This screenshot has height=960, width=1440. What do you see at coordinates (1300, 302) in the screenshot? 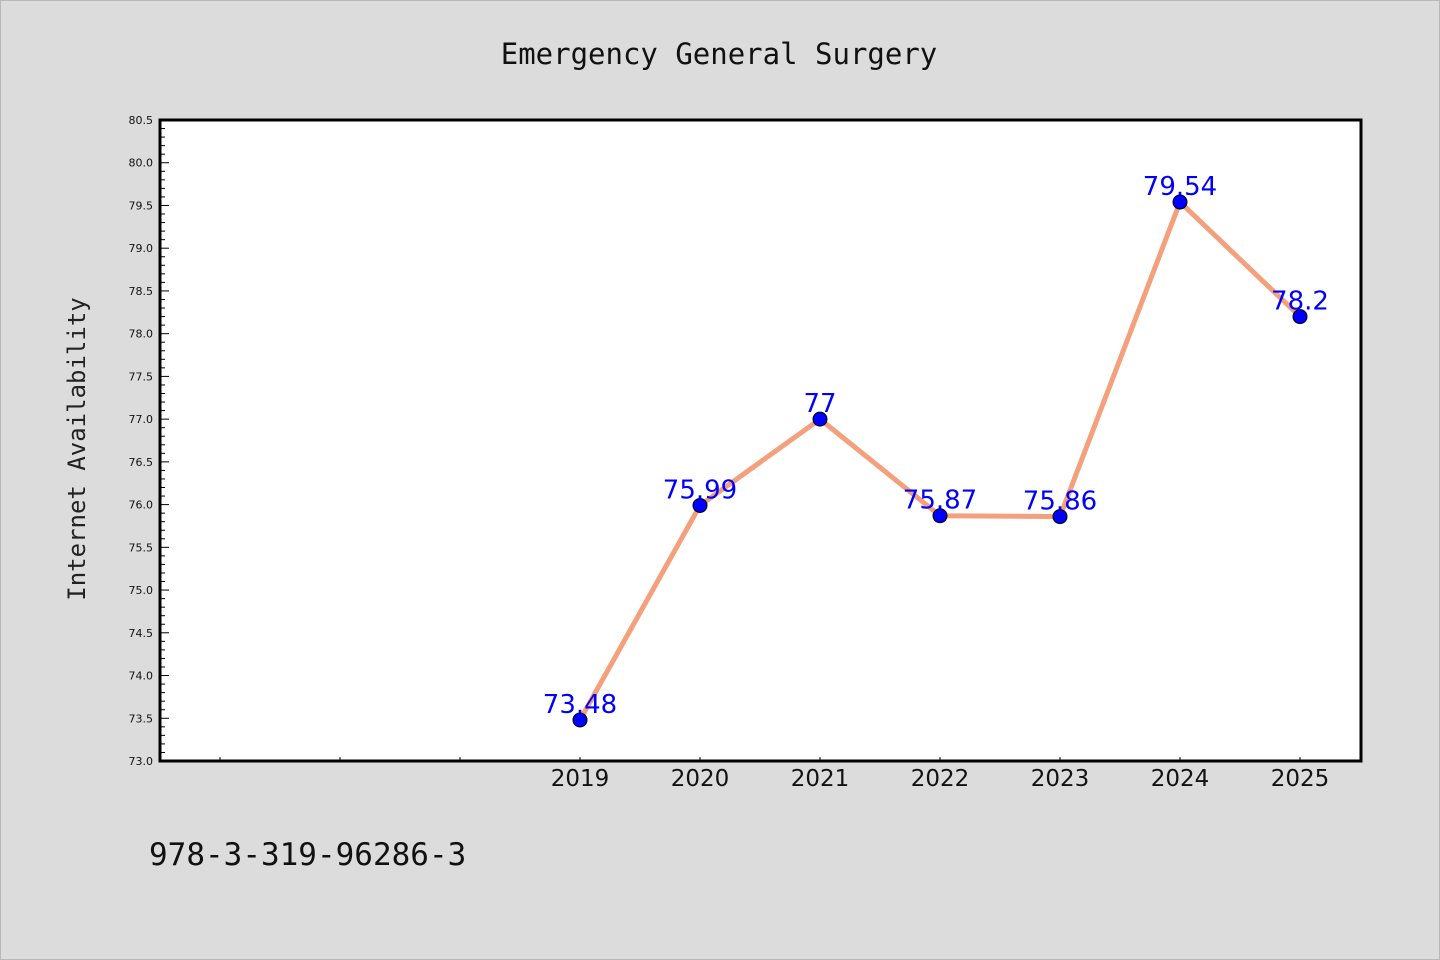
I see `data-label: 78.2` at bounding box center [1300, 302].